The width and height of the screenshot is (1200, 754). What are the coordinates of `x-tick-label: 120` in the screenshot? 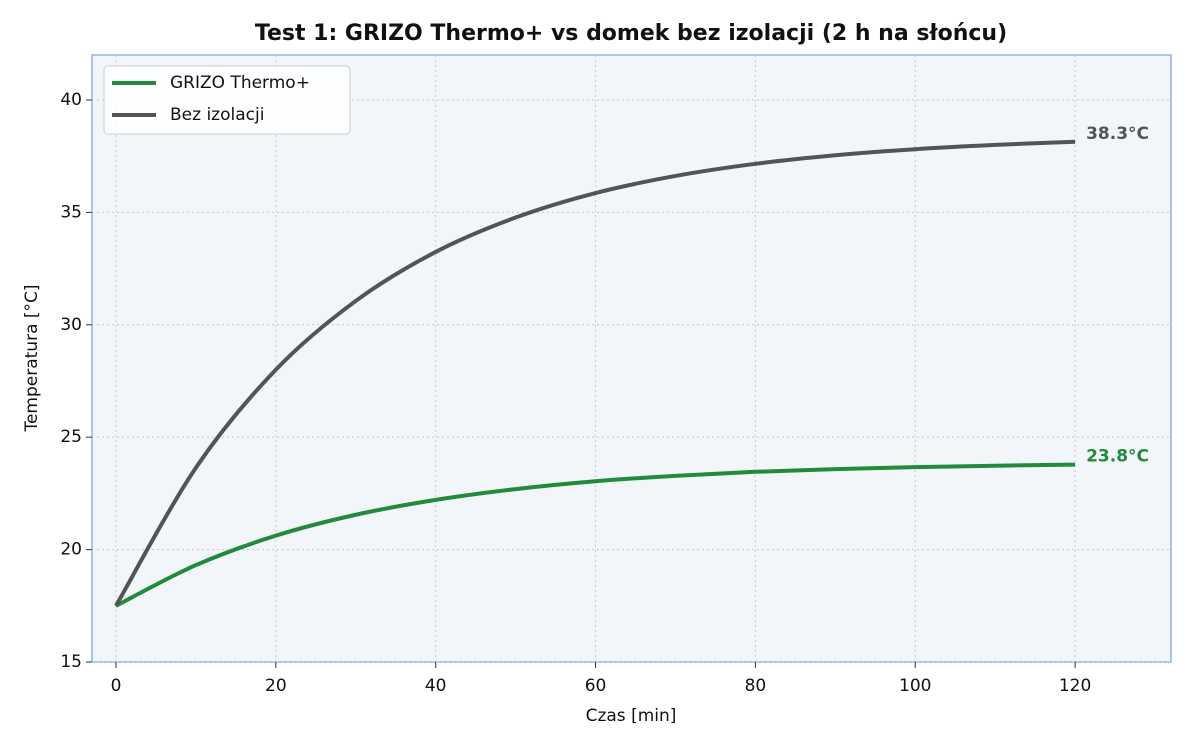 It's located at (1075, 686).